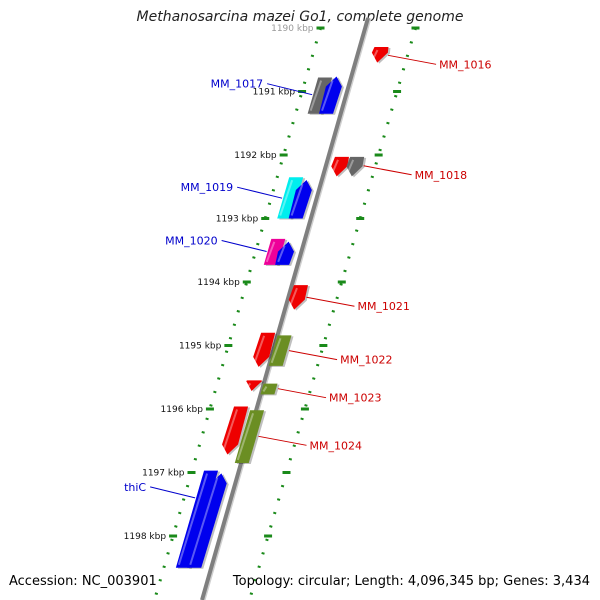 Image resolution: width=600 pixels, height=600 pixels. I want to click on callout-label: MM_1017, so click(237, 84).